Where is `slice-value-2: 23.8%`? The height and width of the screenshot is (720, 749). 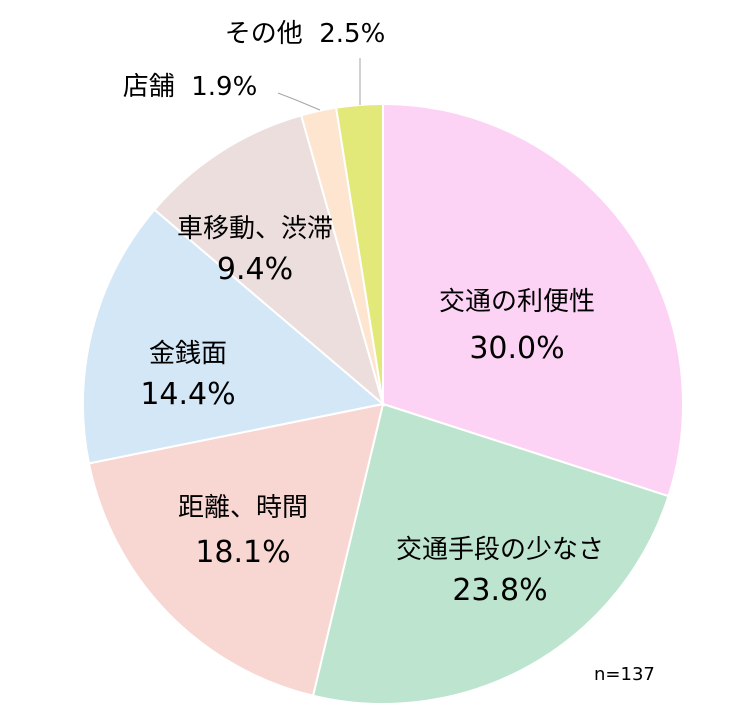 slice-value-2: 23.8% is located at coordinates (499, 590).